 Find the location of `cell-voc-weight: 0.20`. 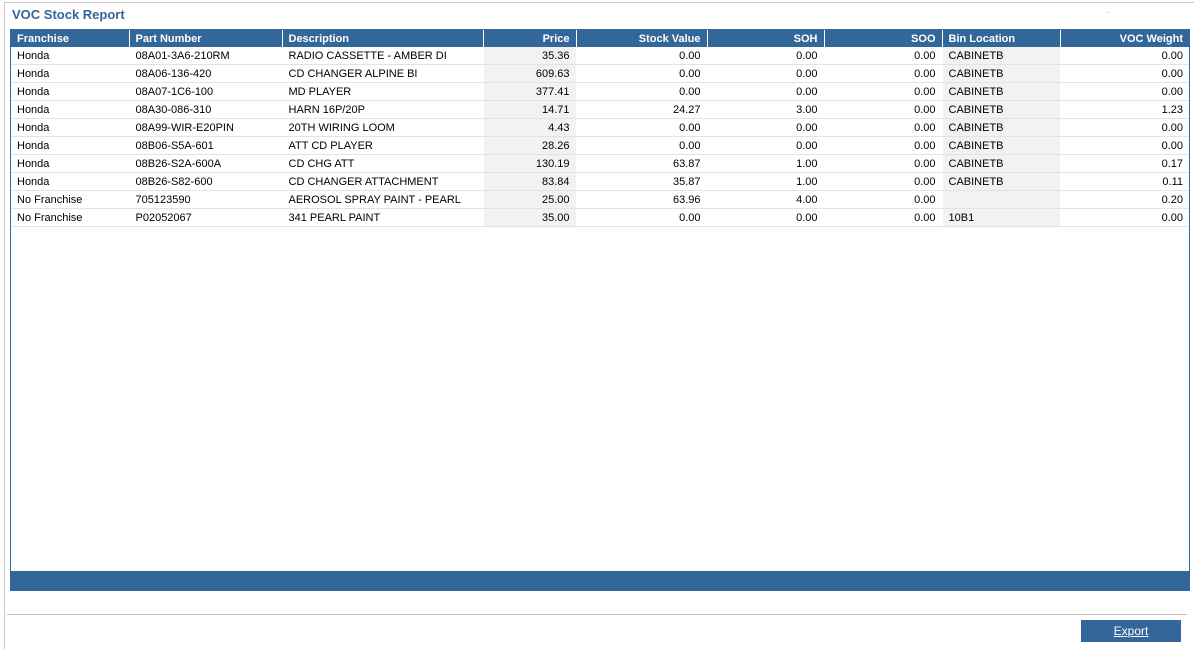

cell-voc-weight: 0.20 is located at coordinates (1124, 199).